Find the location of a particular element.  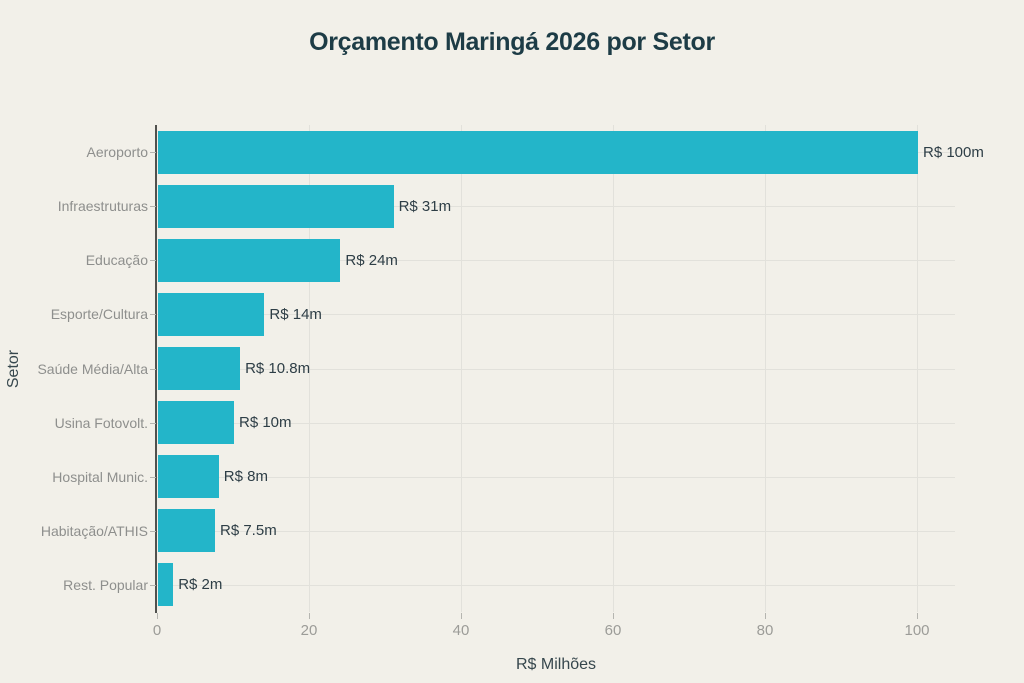

category-label: Esporte/Cultura is located at coordinates (99, 314).